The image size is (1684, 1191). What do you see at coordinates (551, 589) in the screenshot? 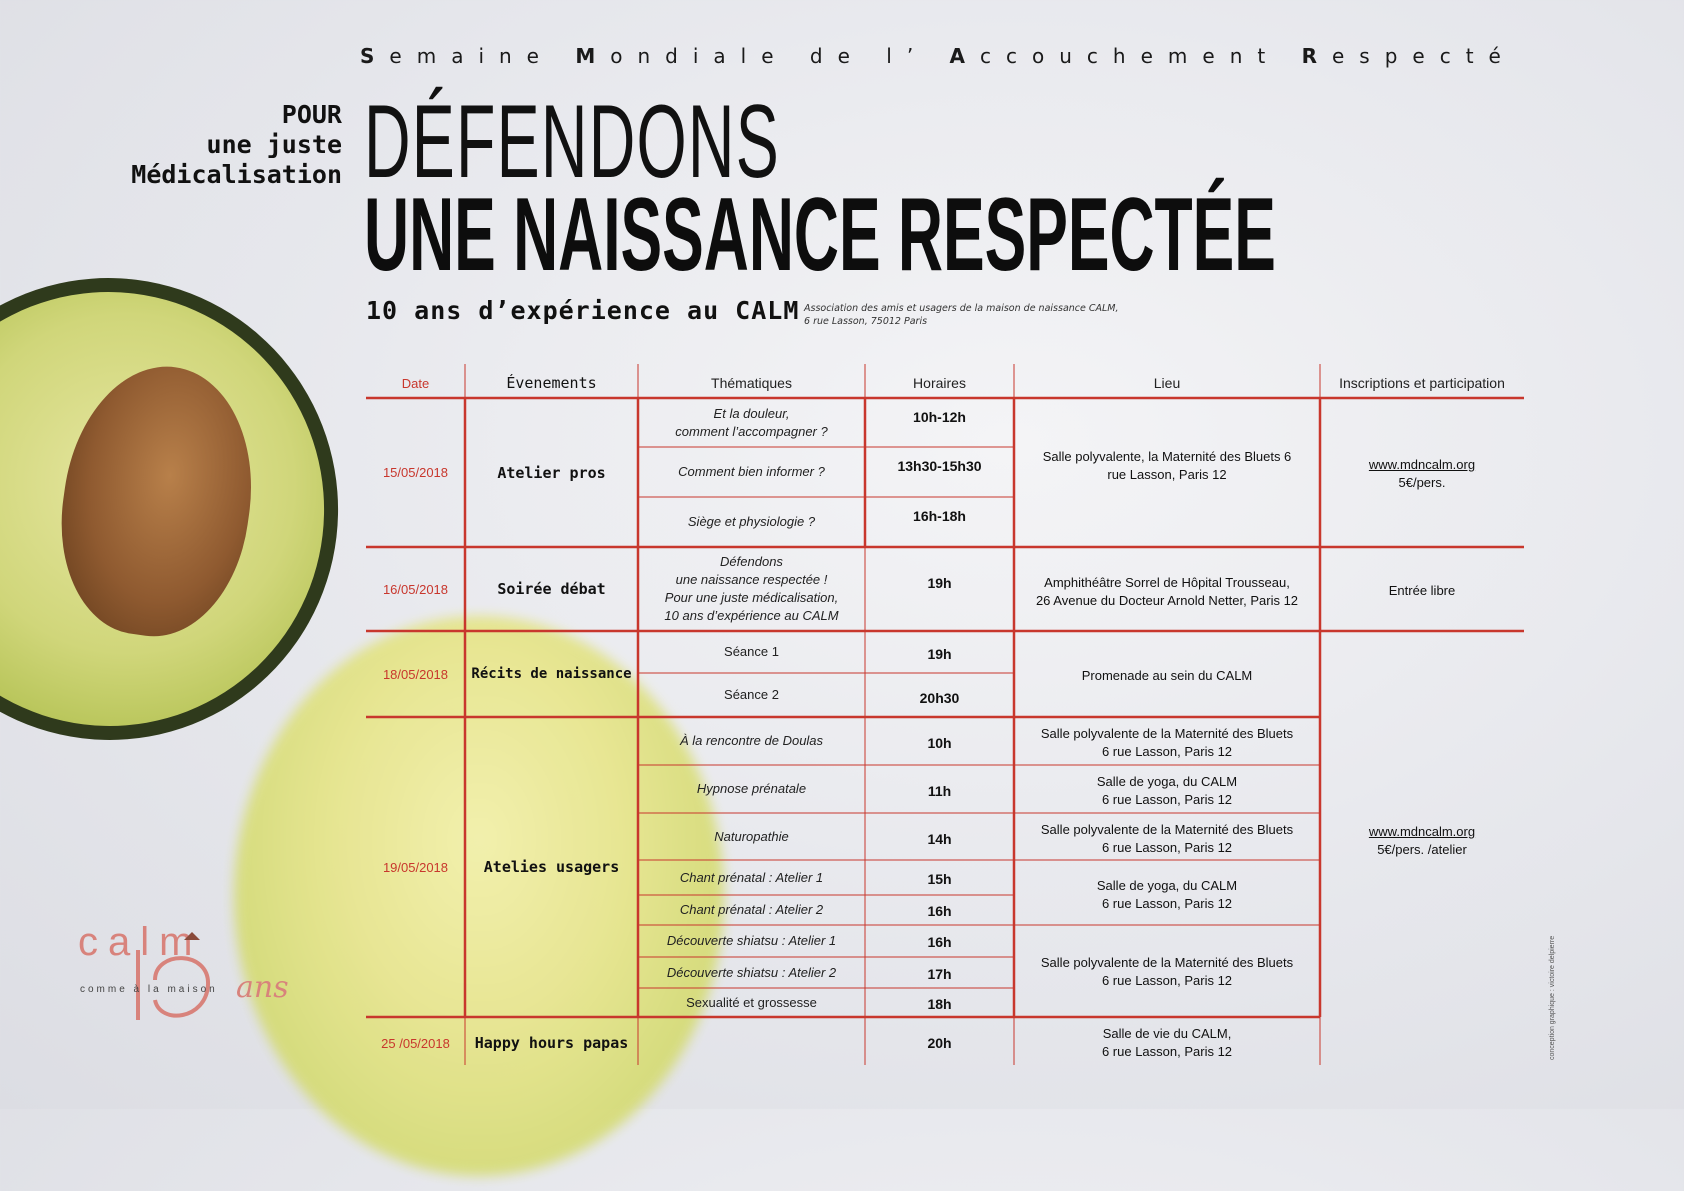
I see `event-soiree-debat: Soirée débat` at bounding box center [551, 589].